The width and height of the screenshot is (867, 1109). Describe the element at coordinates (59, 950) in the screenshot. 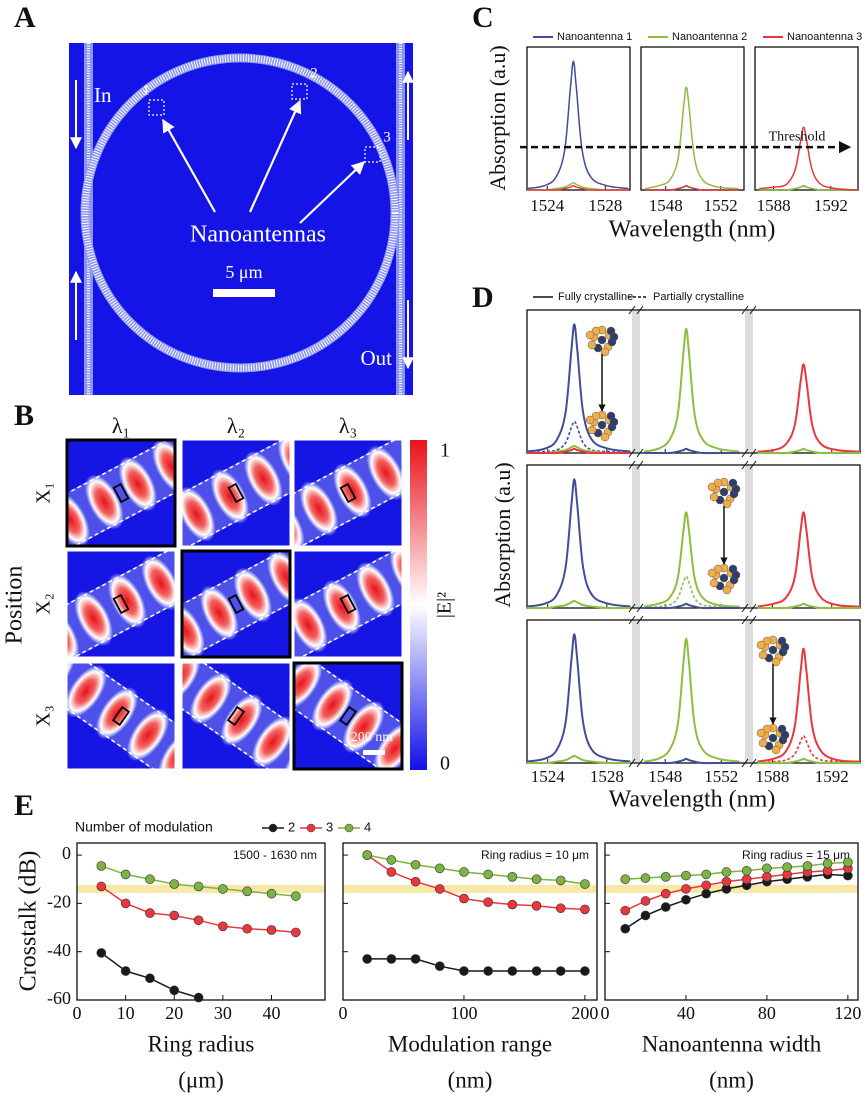

I see `y-tick-label: -40` at that location.